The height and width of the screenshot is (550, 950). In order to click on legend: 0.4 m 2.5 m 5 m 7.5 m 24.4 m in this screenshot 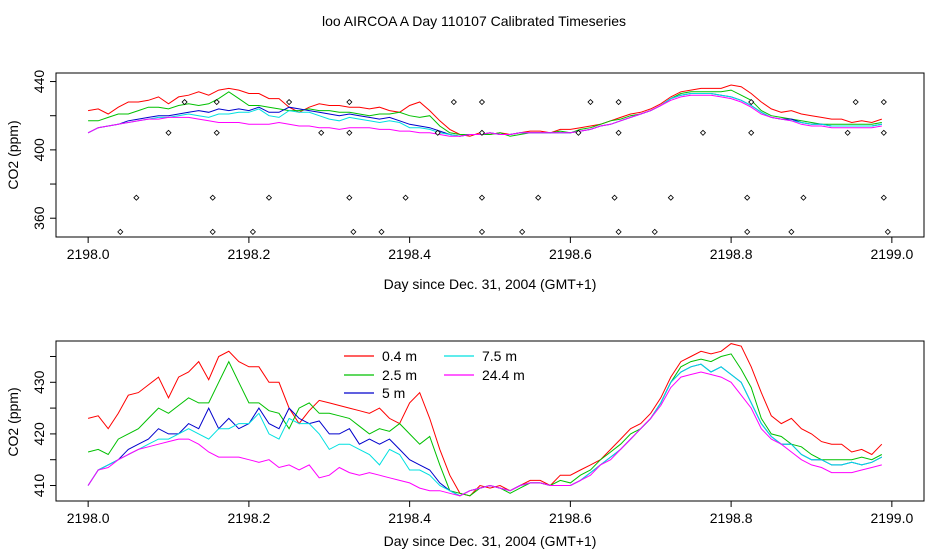, I will do `click(434, 374)`.